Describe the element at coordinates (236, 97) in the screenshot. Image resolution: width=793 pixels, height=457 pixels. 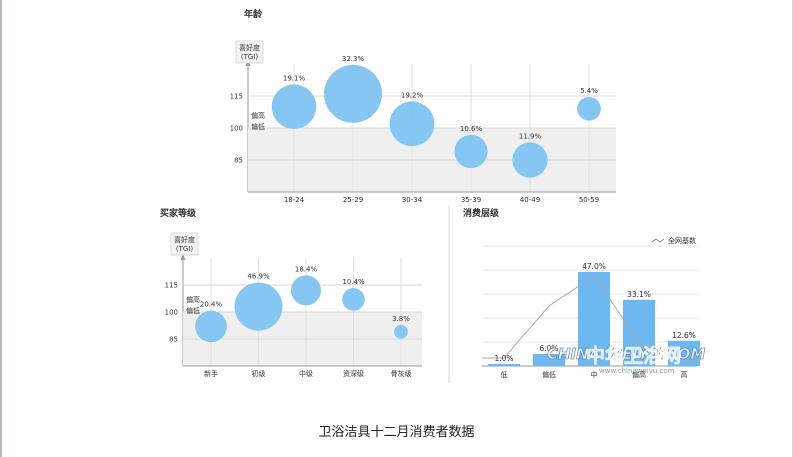
I see `age-ytick-label: 115` at that location.